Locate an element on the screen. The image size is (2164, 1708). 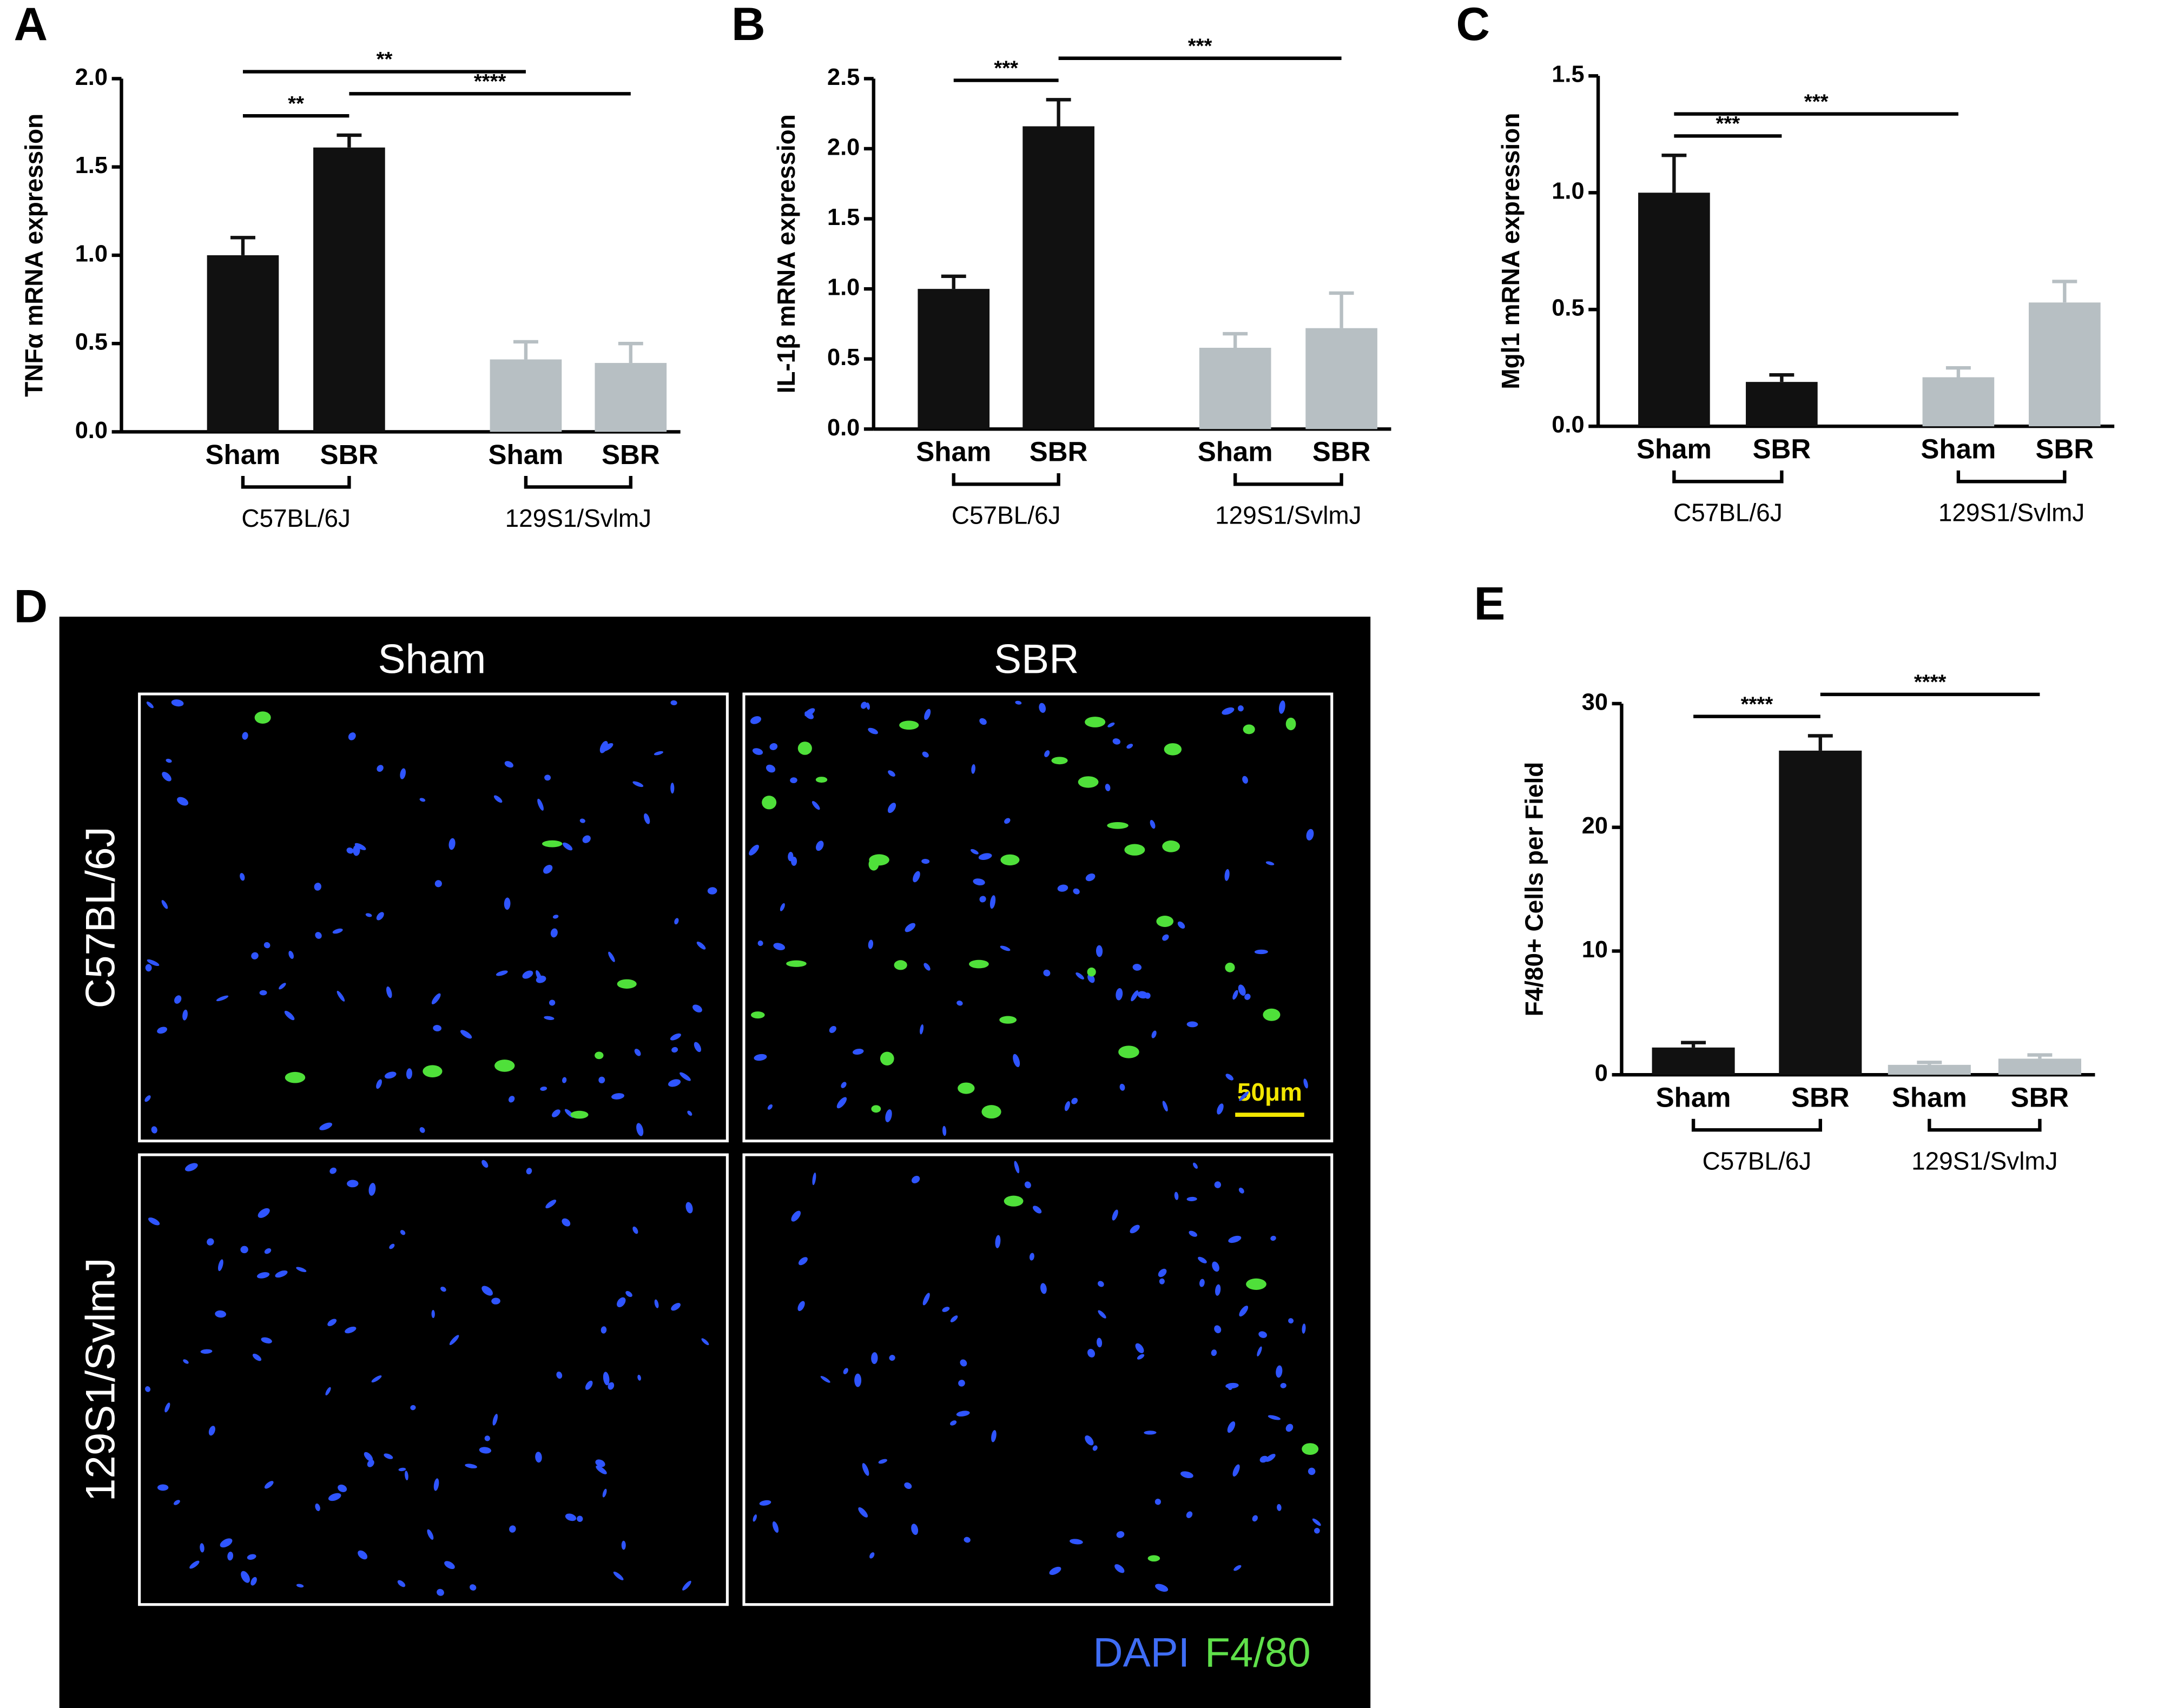
panel-letter: E is located at coordinates (1490, 603).